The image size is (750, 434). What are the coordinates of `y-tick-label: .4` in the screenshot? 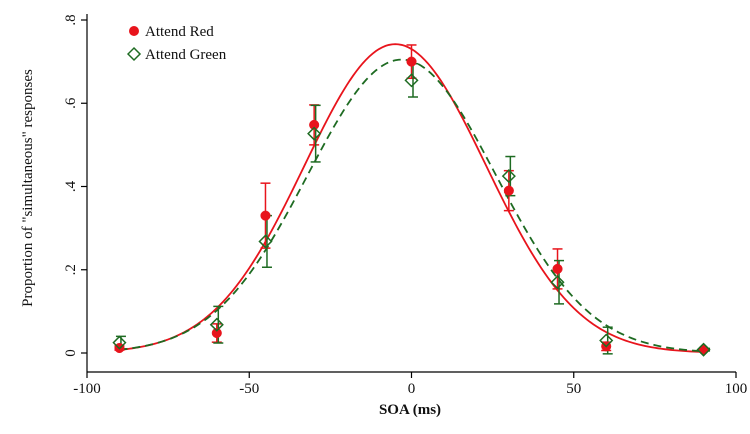 It's located at (71, 186).